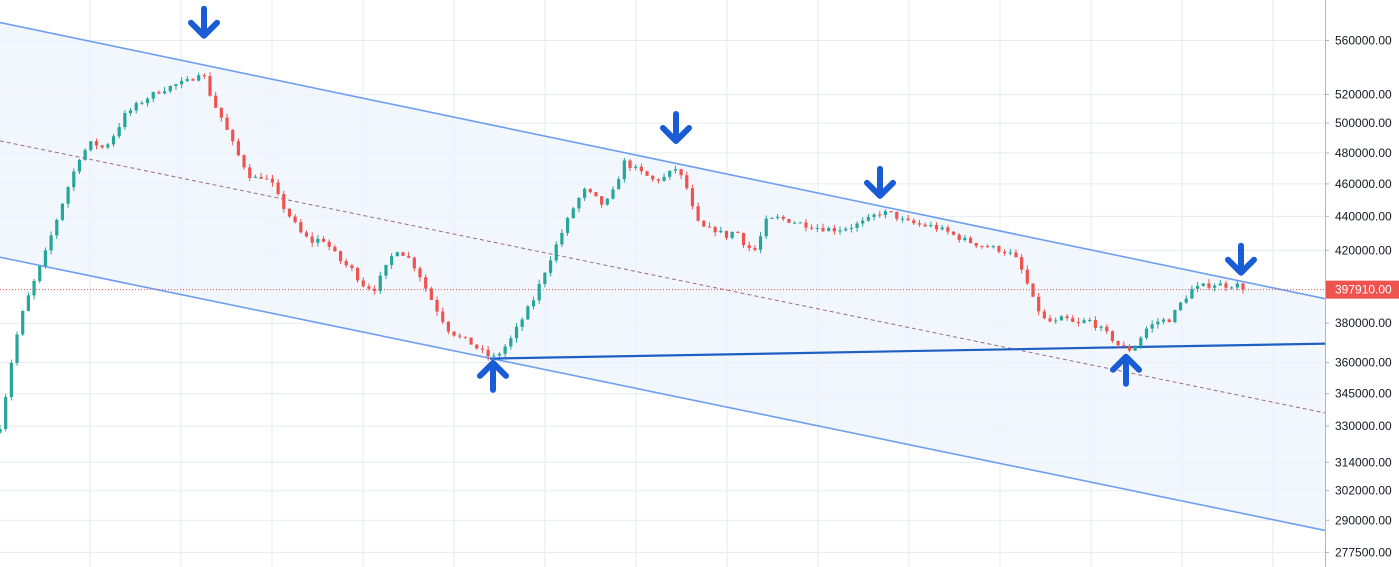 Image resolution: width=1399 pixels, height=567 pixels. I want to click on price-tick-label: 277500.00, so click(1363, 552).